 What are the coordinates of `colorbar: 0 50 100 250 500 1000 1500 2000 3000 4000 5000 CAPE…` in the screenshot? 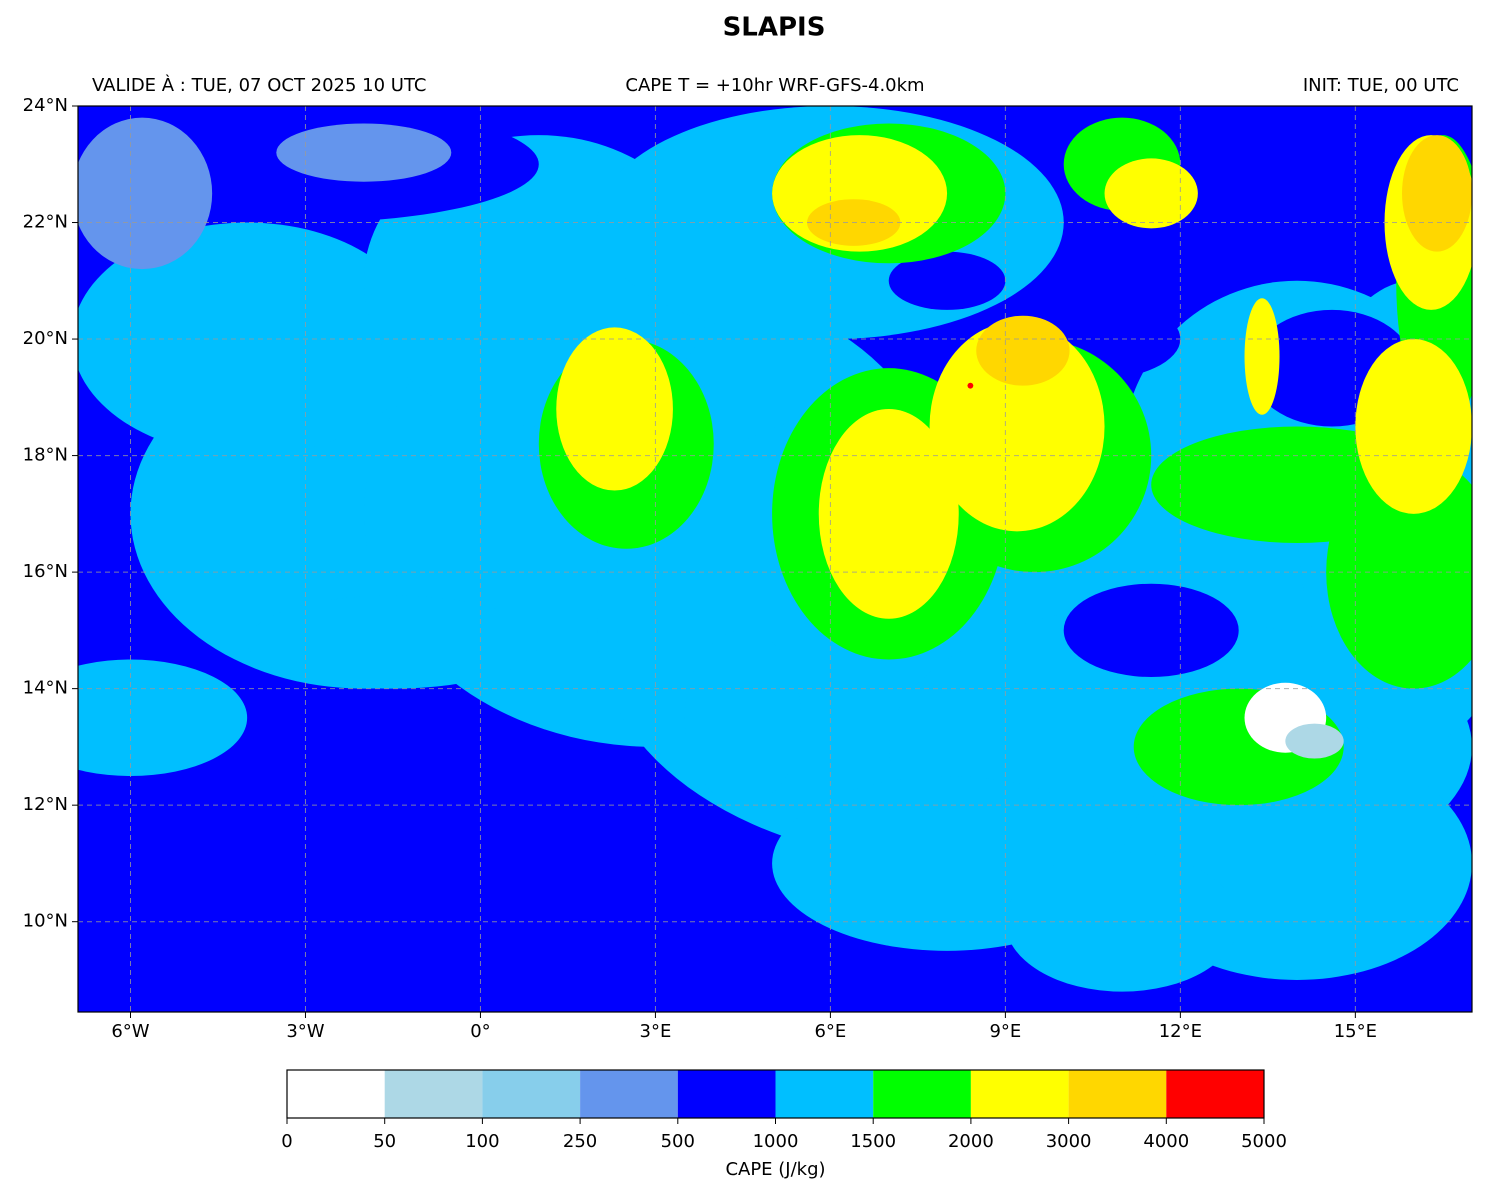 It's located at (784, 1124).